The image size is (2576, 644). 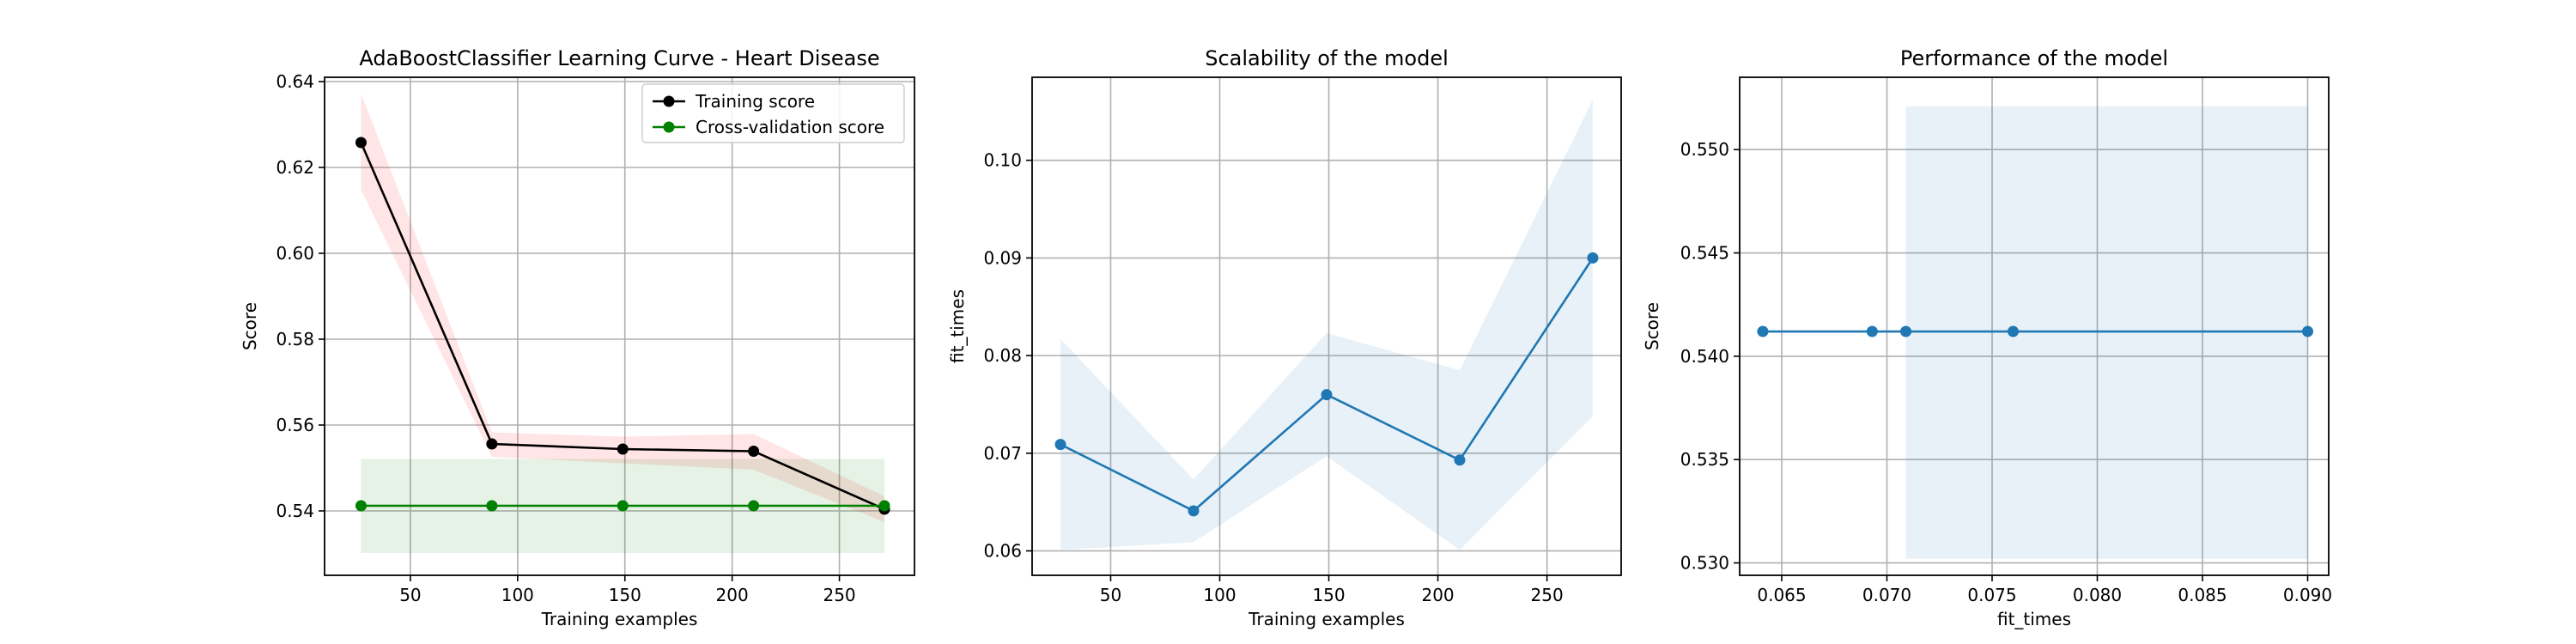 I want to click on y-tick-label: 0.530, so click(x=1704, y=563).